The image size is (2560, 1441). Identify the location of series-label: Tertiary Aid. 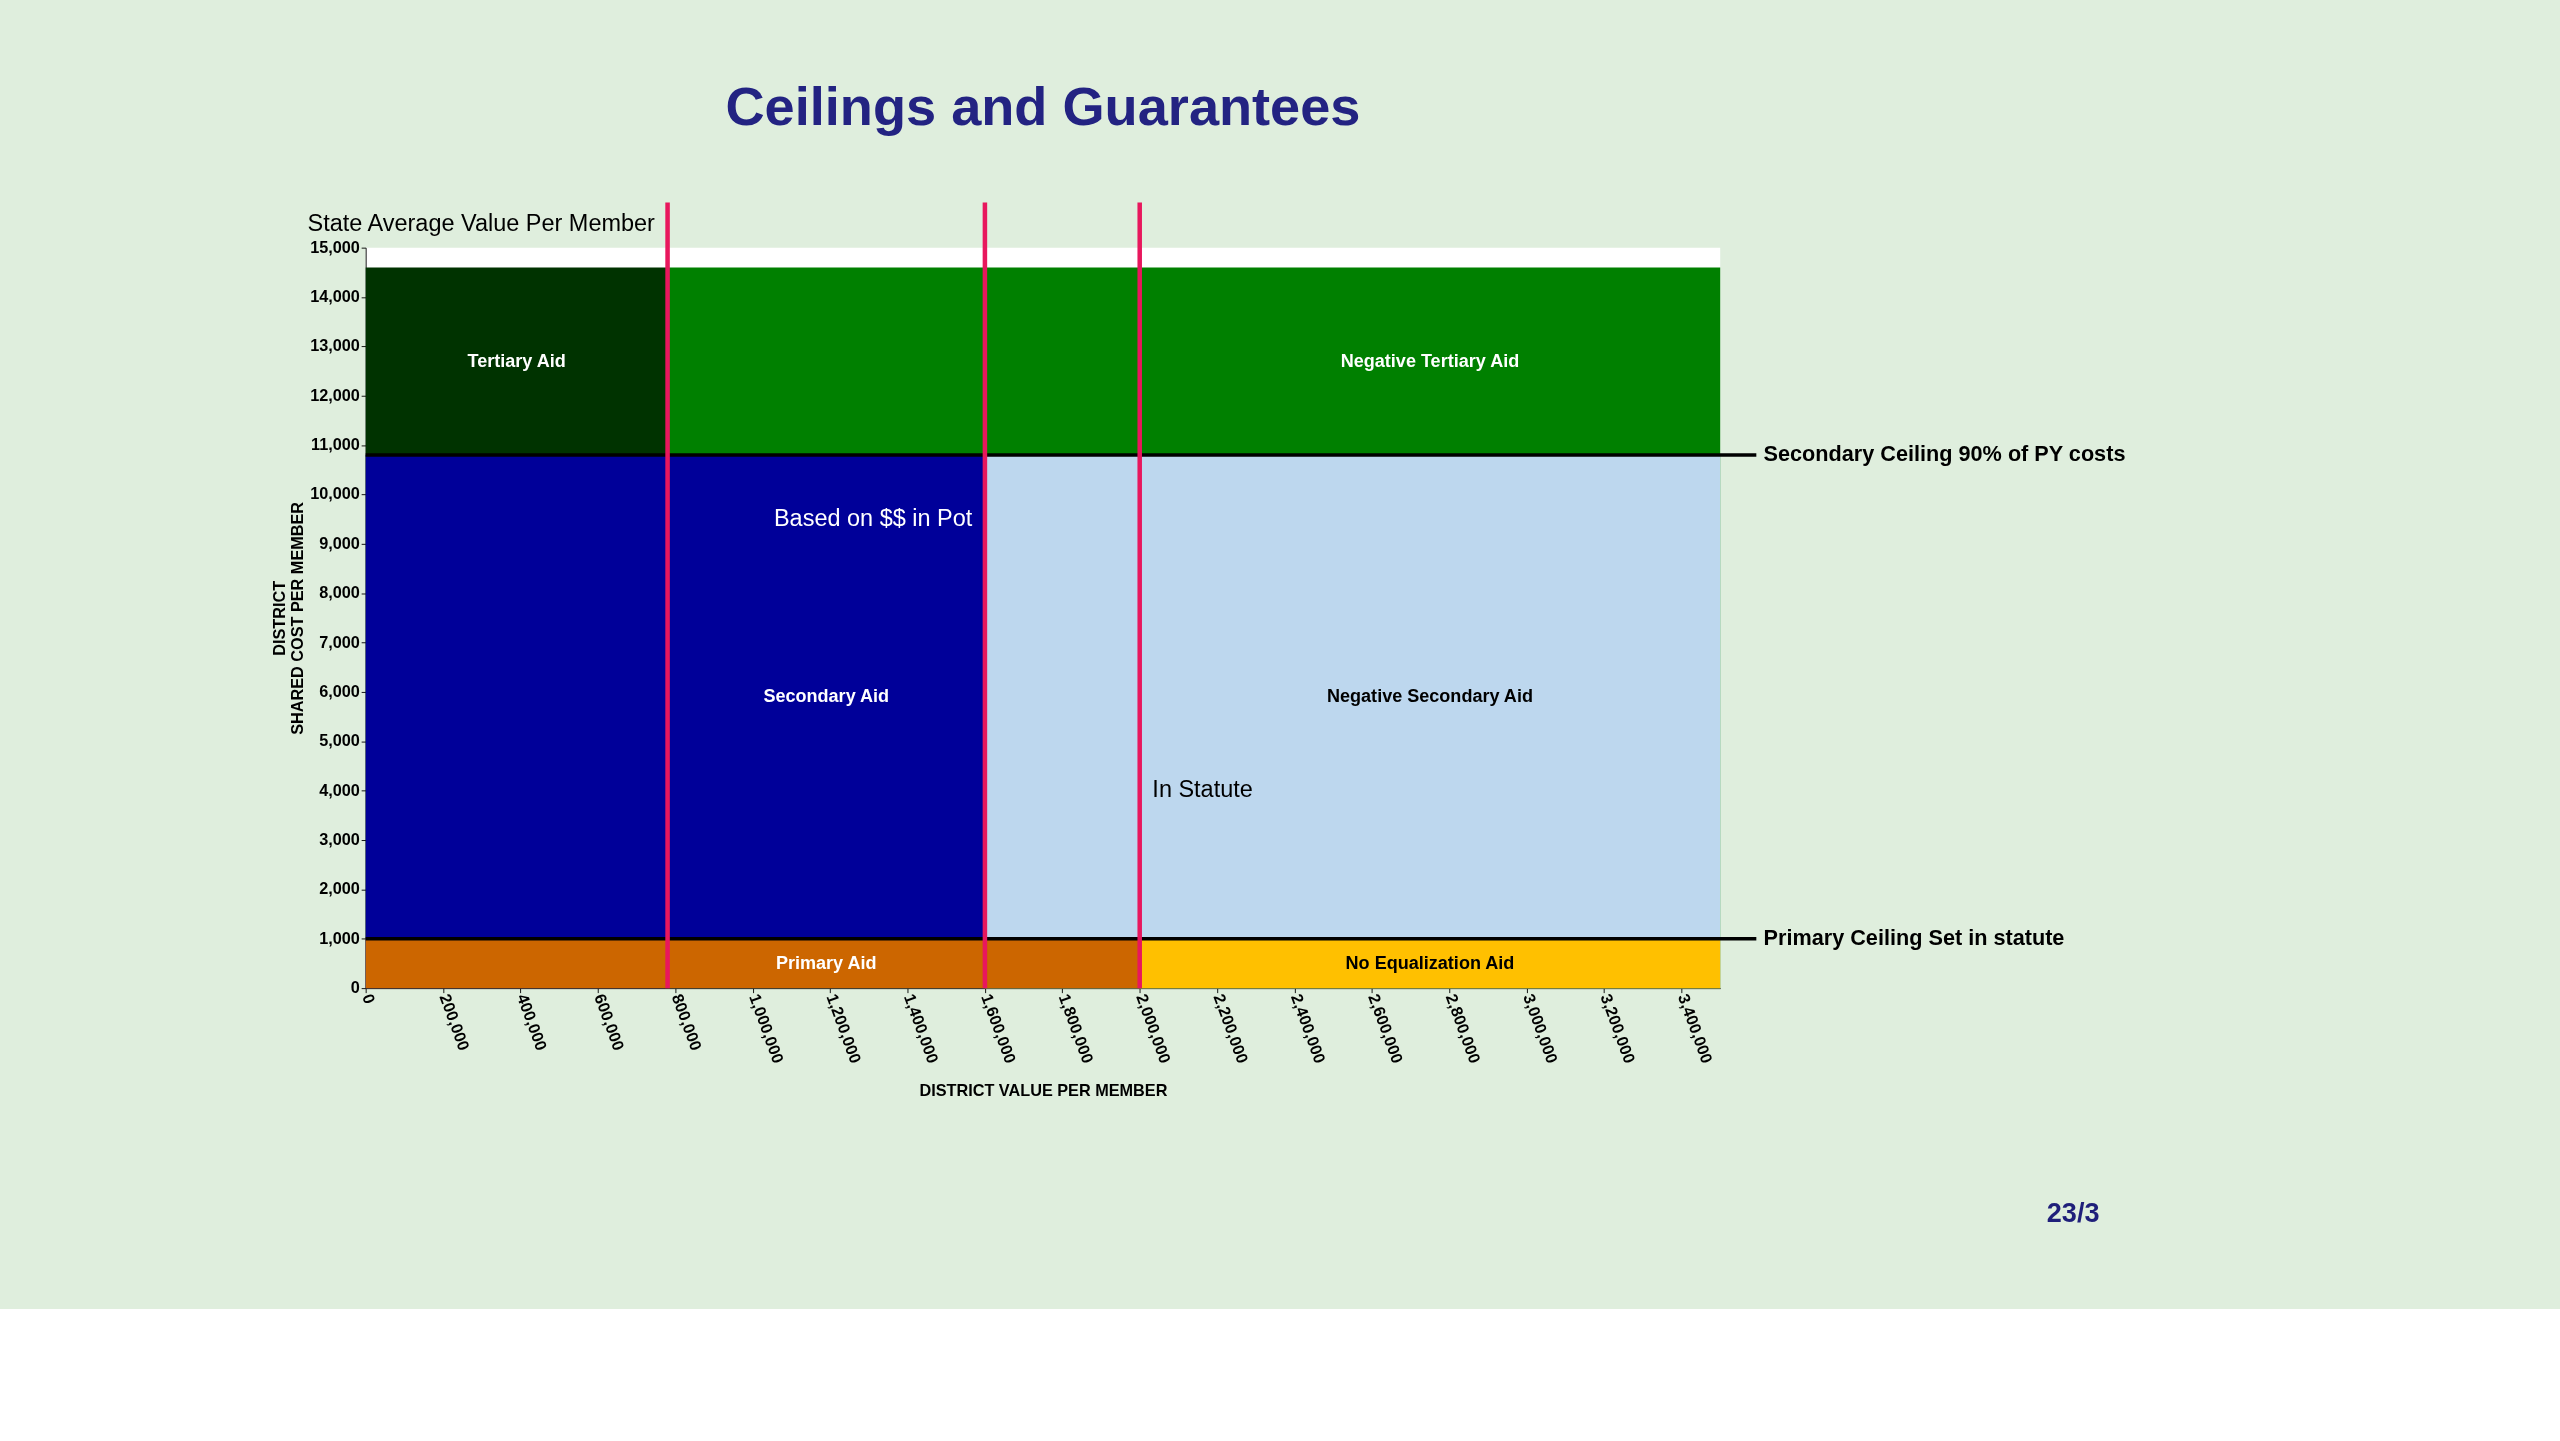
(516, 360).